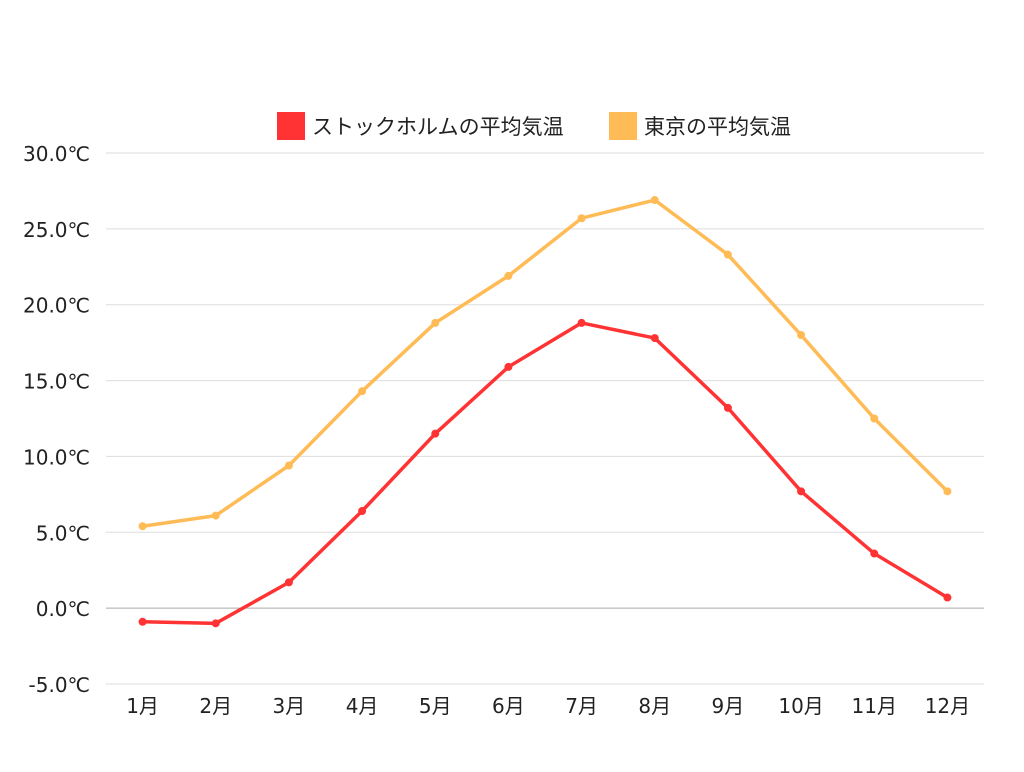  I want to click on legend-label-tokyo: 東京の平均気温, so click(717, 127).